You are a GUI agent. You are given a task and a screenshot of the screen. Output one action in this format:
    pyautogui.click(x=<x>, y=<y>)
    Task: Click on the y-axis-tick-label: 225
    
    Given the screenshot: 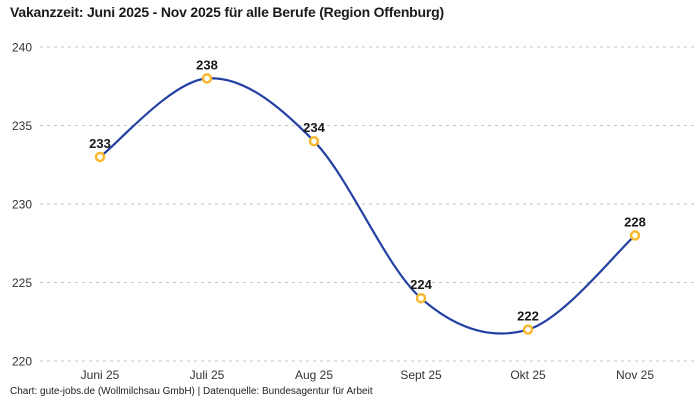 What is the action you would take?
    pyautogui.click(x=22, y=283)
    